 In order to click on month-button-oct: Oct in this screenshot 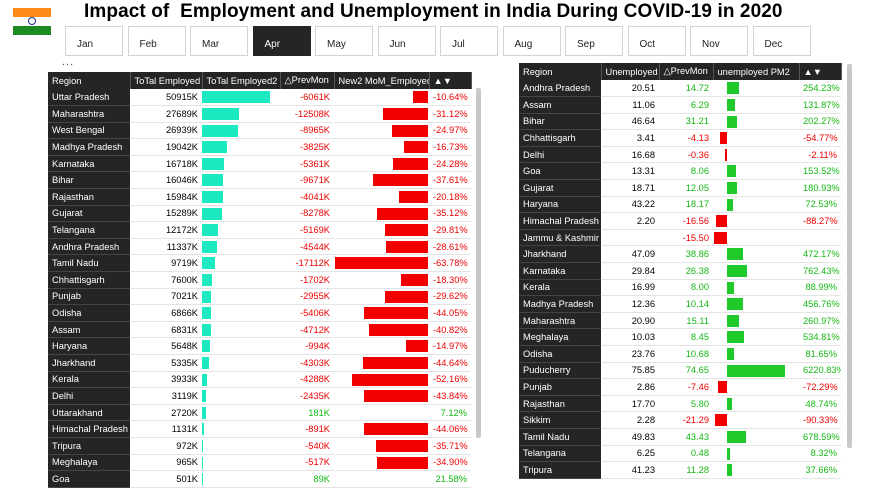, I will do `click(656, 41)`.